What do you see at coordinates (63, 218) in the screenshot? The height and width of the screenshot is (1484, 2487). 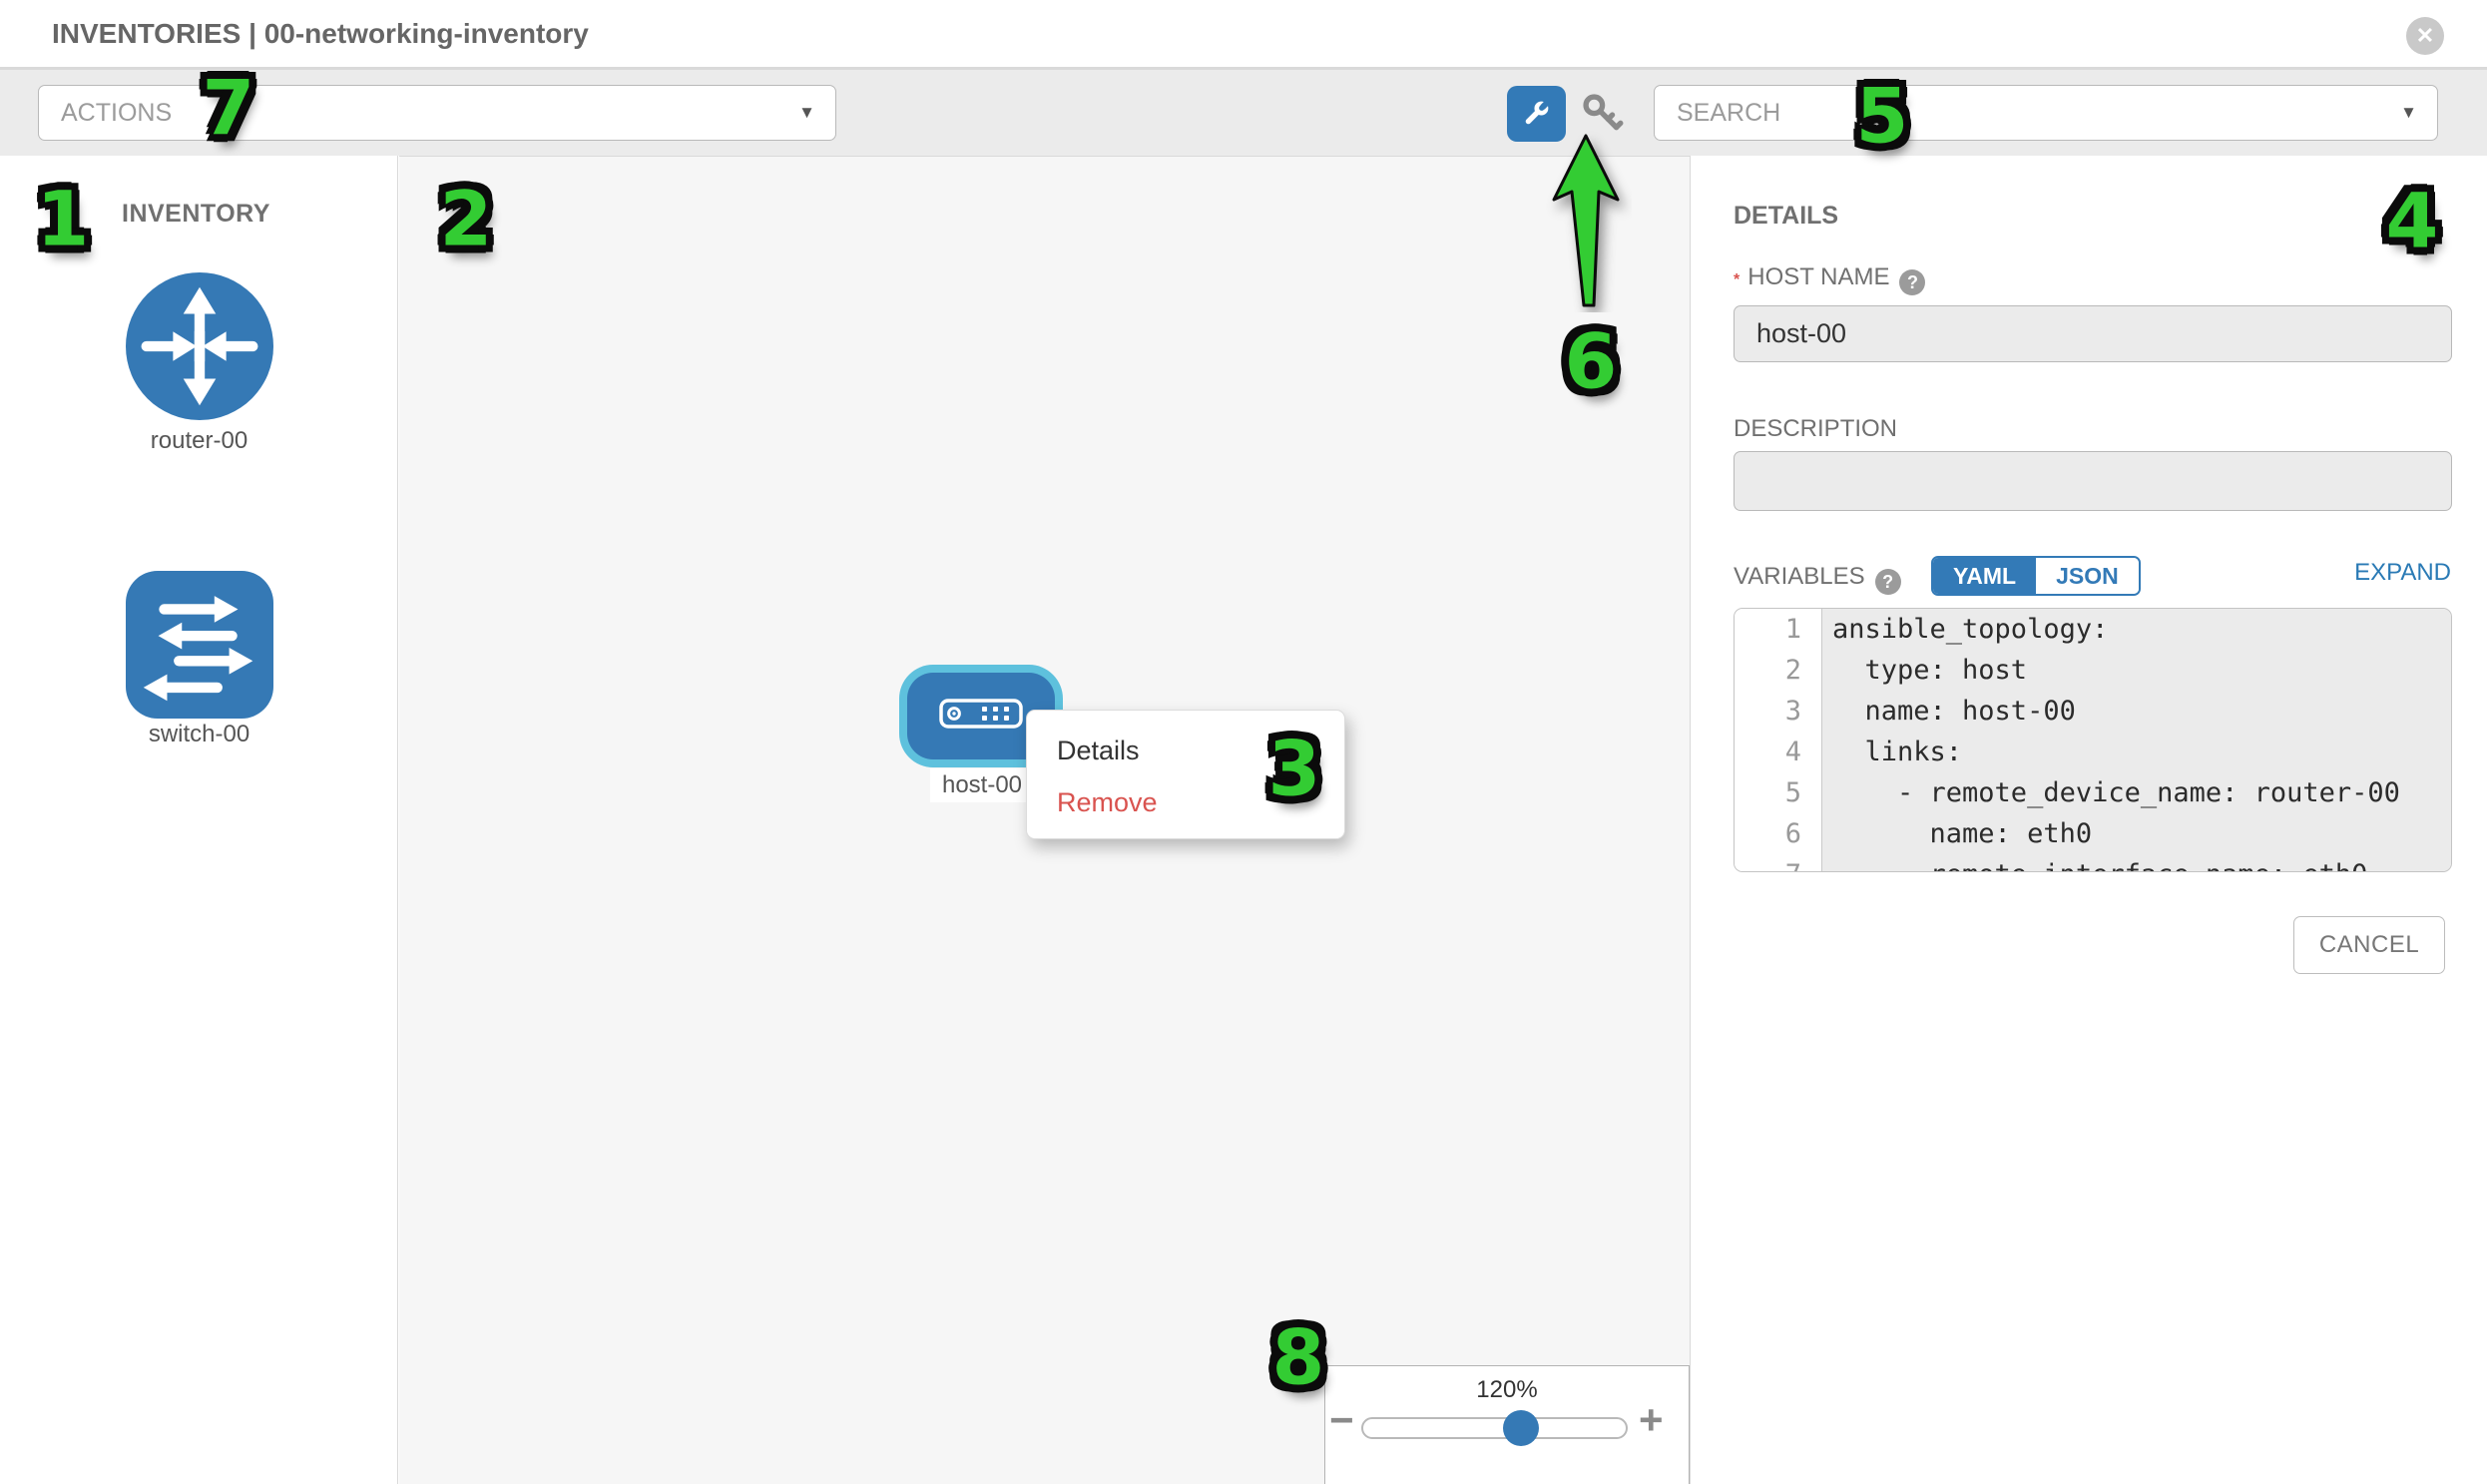 I see `annotation-1: 1` at bounding box center [63, 218].